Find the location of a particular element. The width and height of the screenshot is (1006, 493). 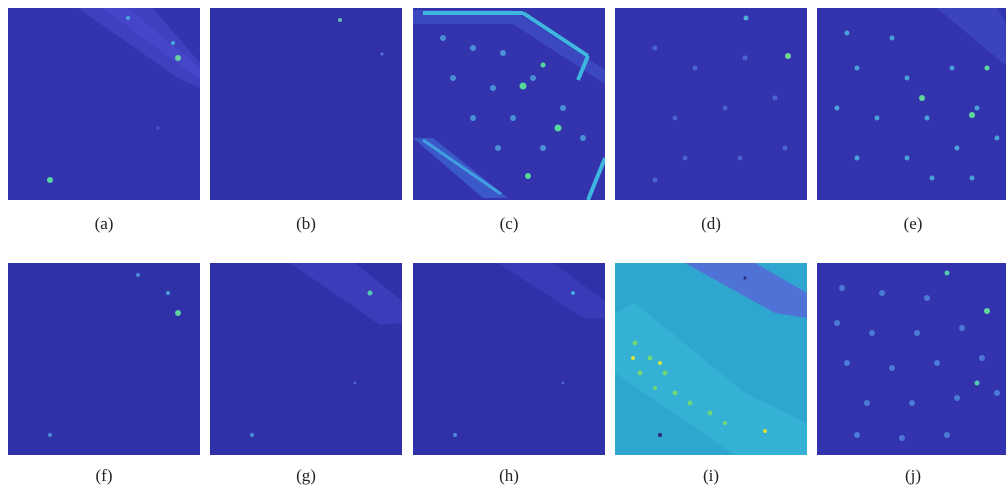

panel-b-heatmap is located at coordinates (306, 104).